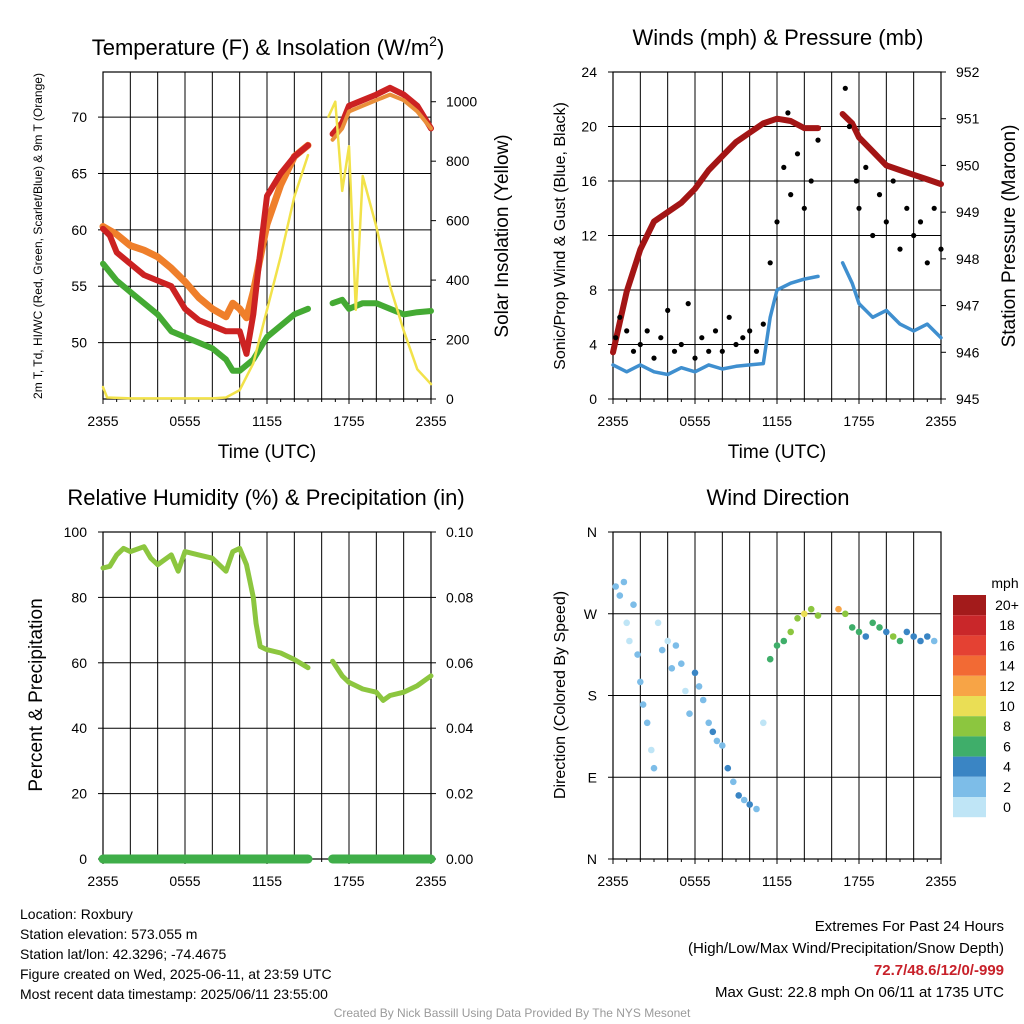 This screenshot has height=1024, width=1024. I want to click on legend-label: 14, so click(1007, 666).